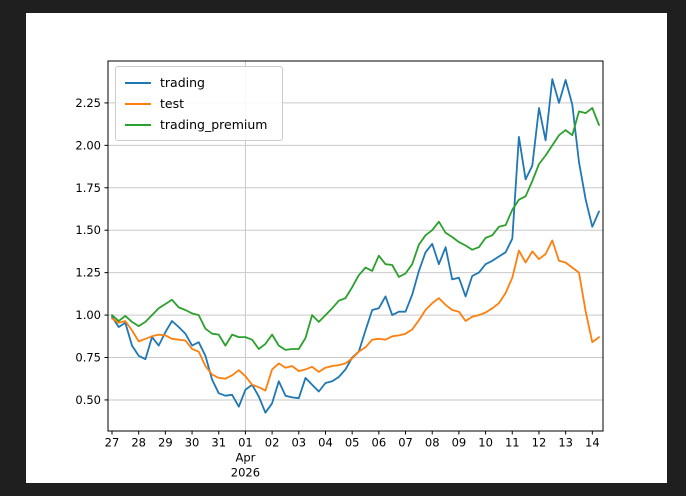 The height and width of the screenshot is (496, 686). What do you see at coordinates (165, 443) in the screenshot?
I see `x-tick-label: 29` at bounding box center [165, 443].